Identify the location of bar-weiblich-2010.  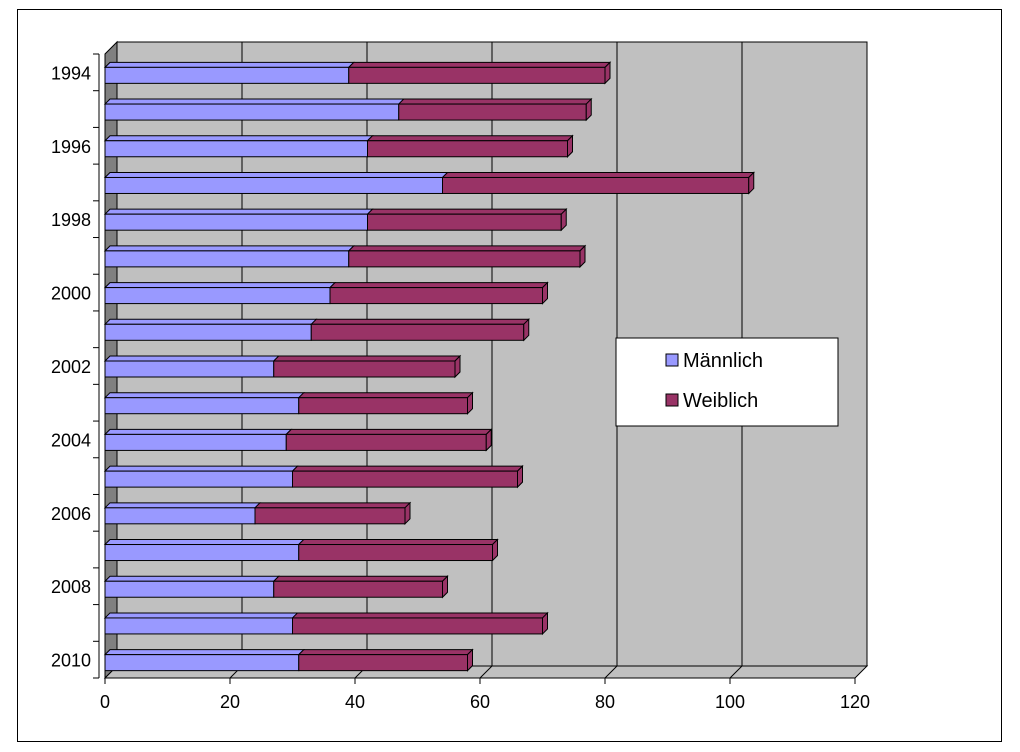
(383, 663).